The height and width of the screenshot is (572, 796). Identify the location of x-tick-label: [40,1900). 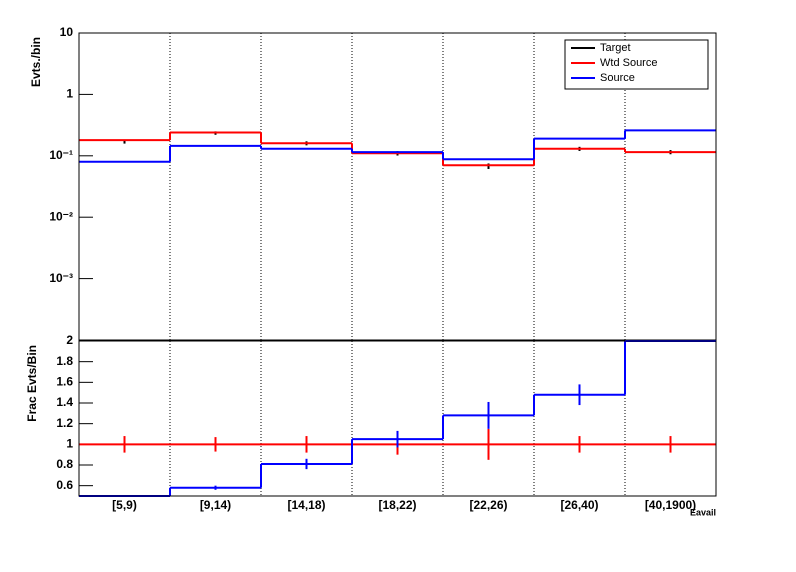
(670, 505).